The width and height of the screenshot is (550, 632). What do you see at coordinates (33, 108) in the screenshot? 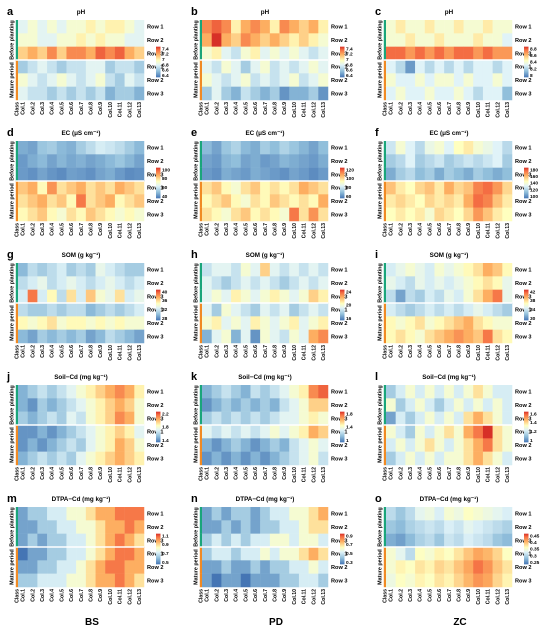
I see `column-label: Col.2` at bounding box center [33, 108].